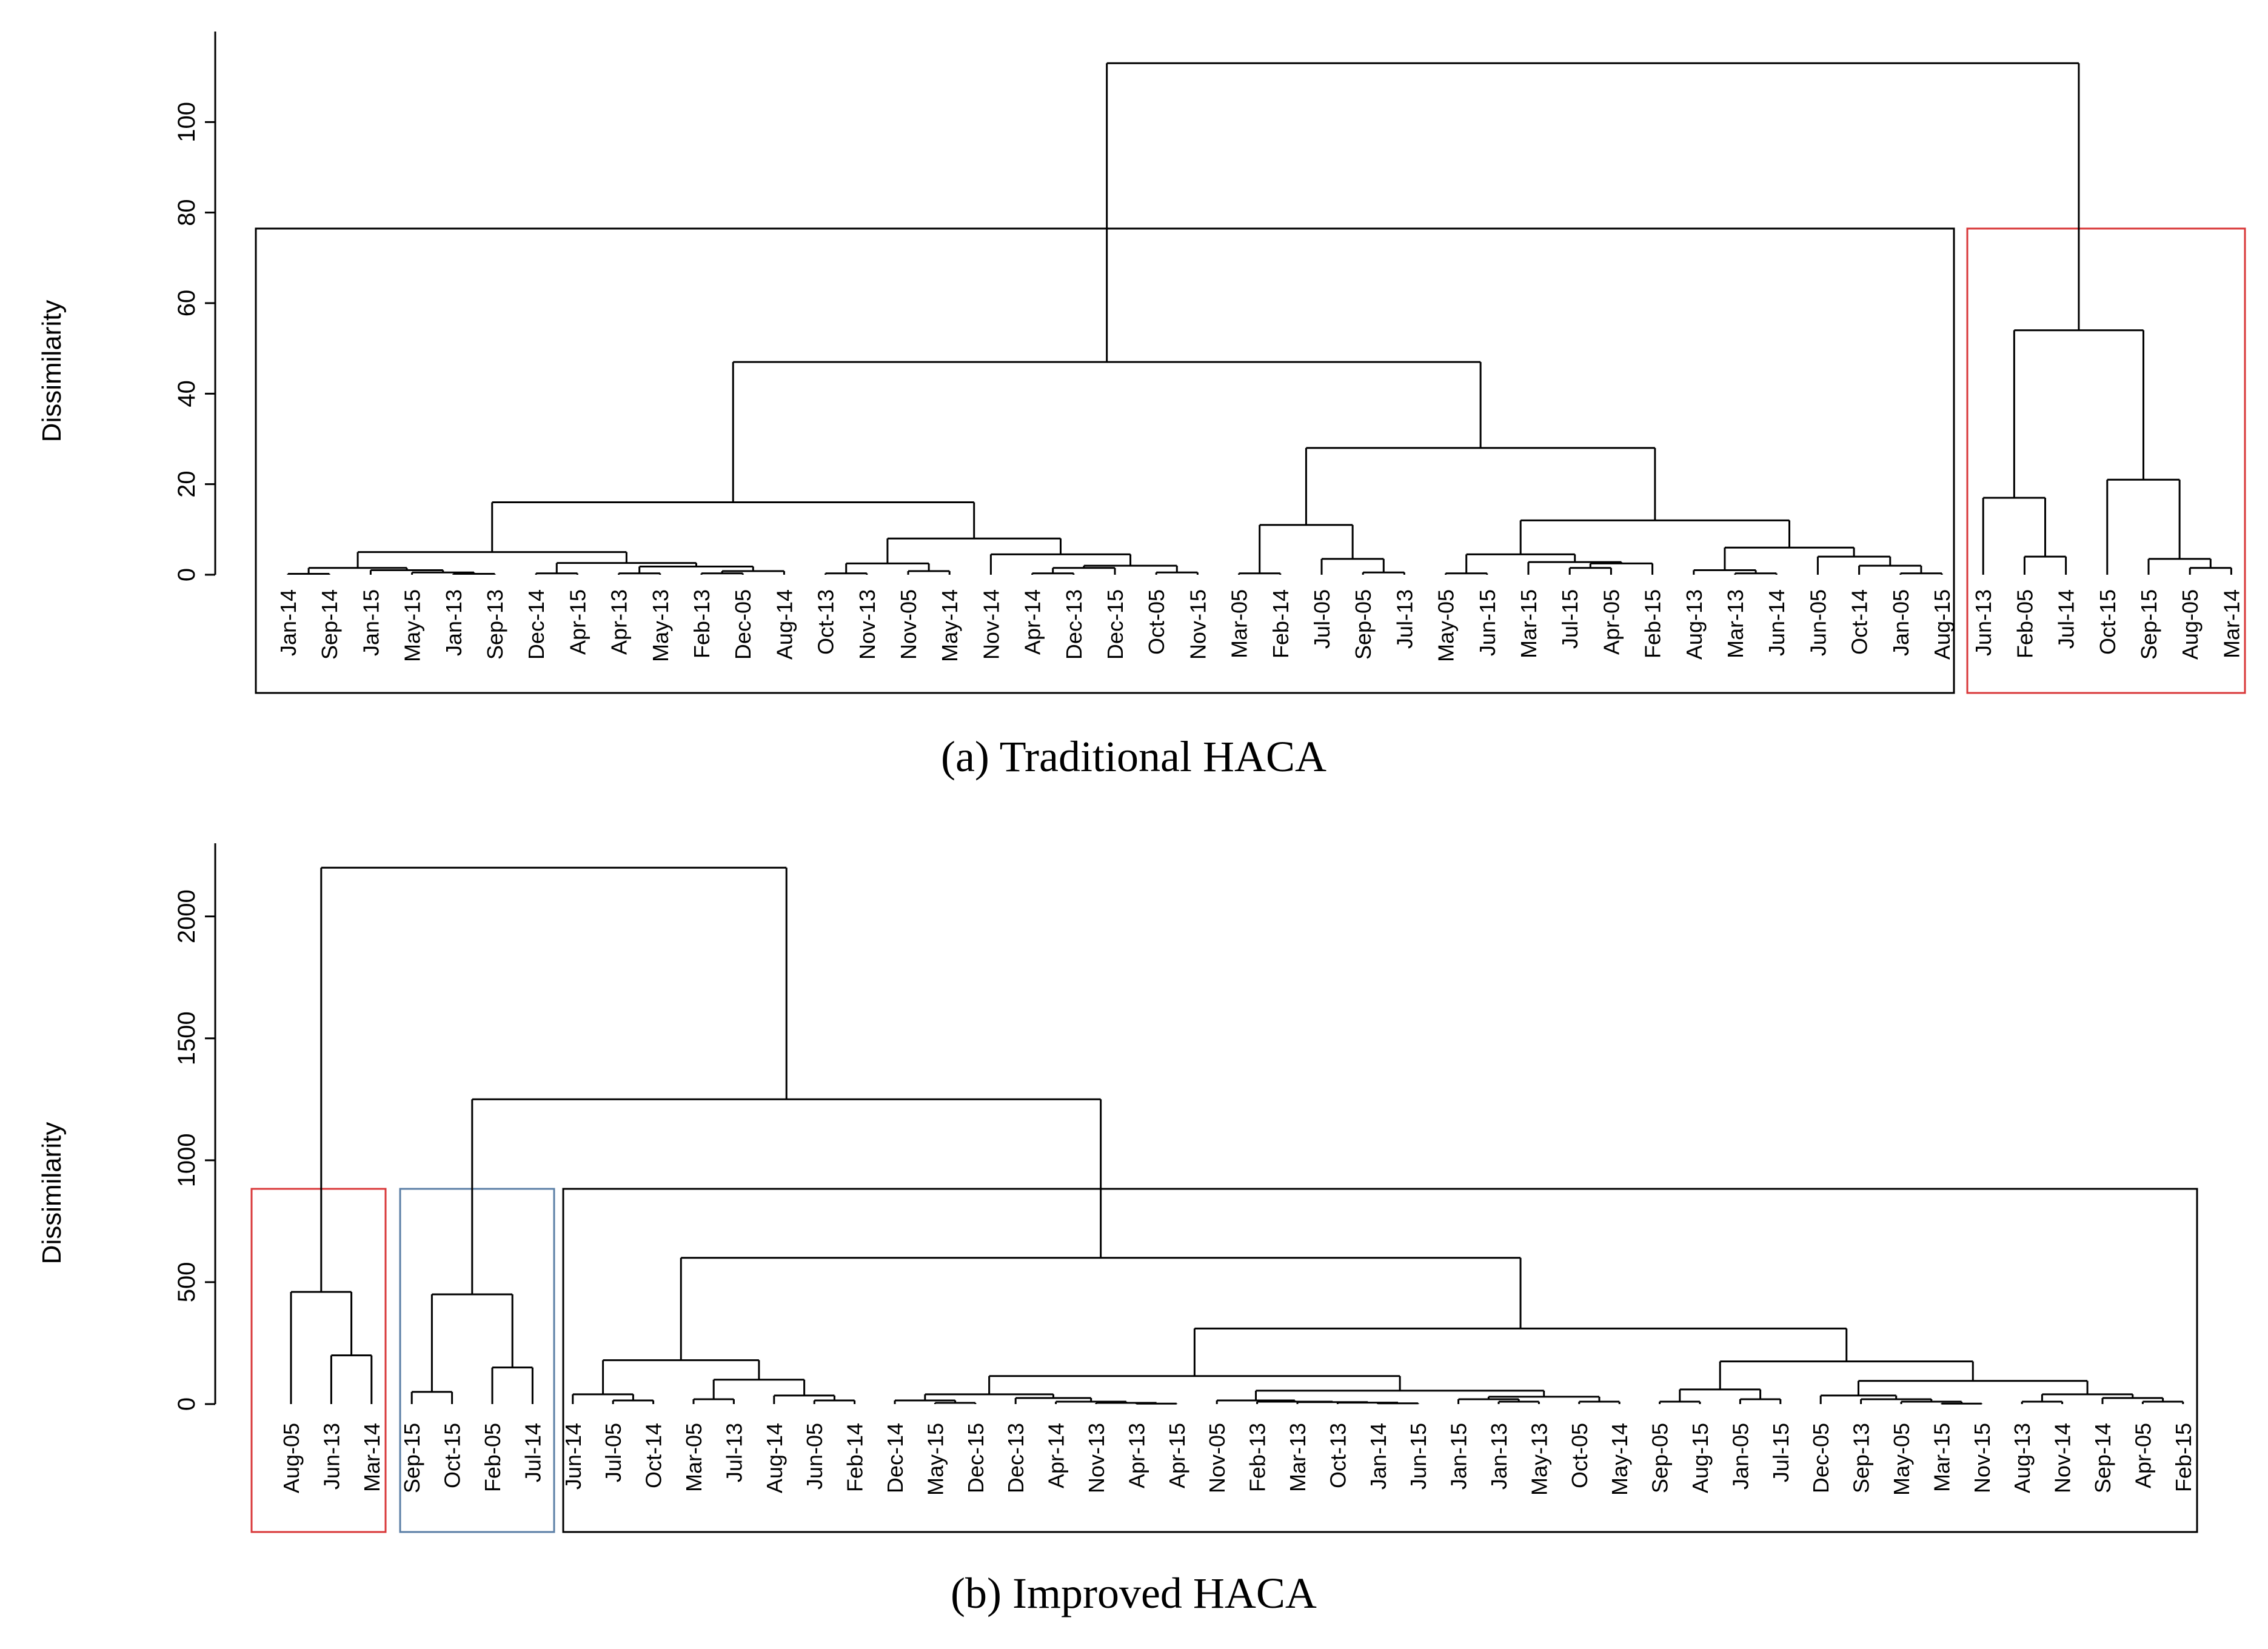  Describe the element at coordinates (187, 303) in the screenshot. I see `y-tick-label: 60` at that location.